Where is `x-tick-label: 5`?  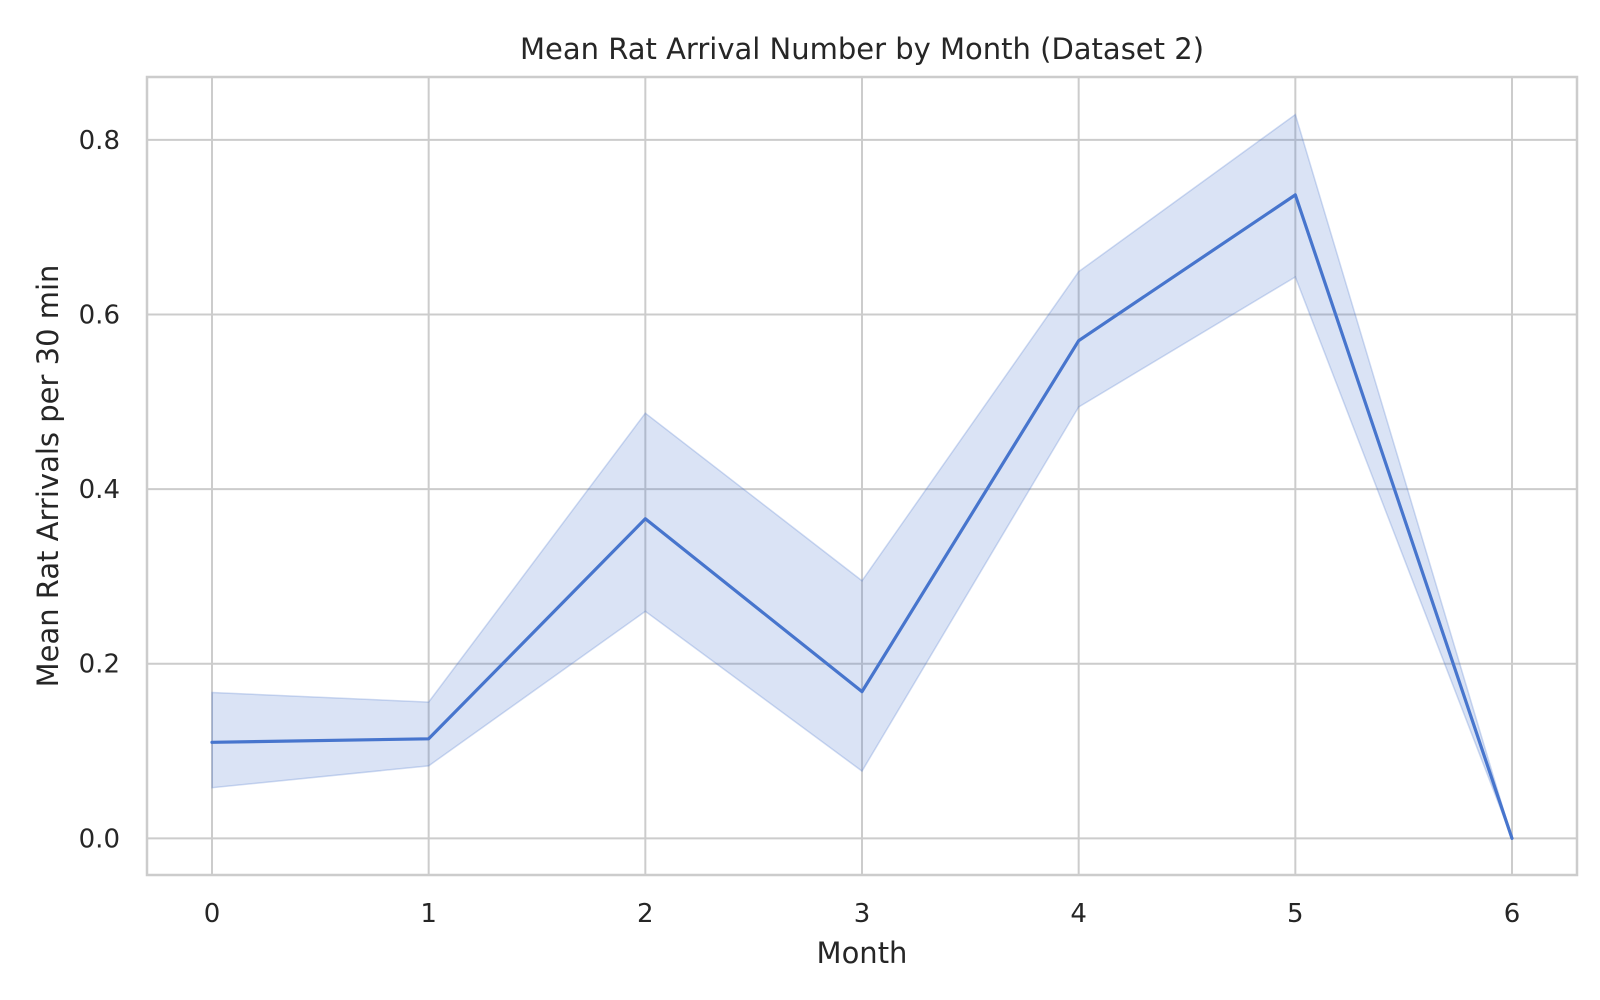
x-tick-label: 5 is located at coordinates (1295, 914).